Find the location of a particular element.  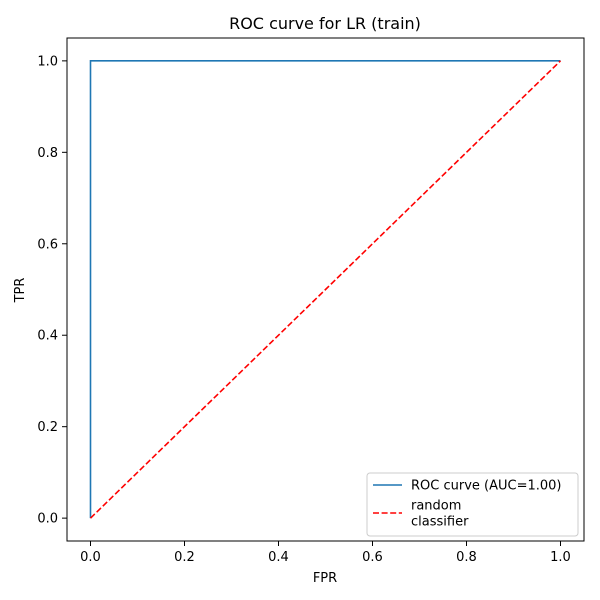

x-tick-label: 1.0 is located at coordinates (560, 557).